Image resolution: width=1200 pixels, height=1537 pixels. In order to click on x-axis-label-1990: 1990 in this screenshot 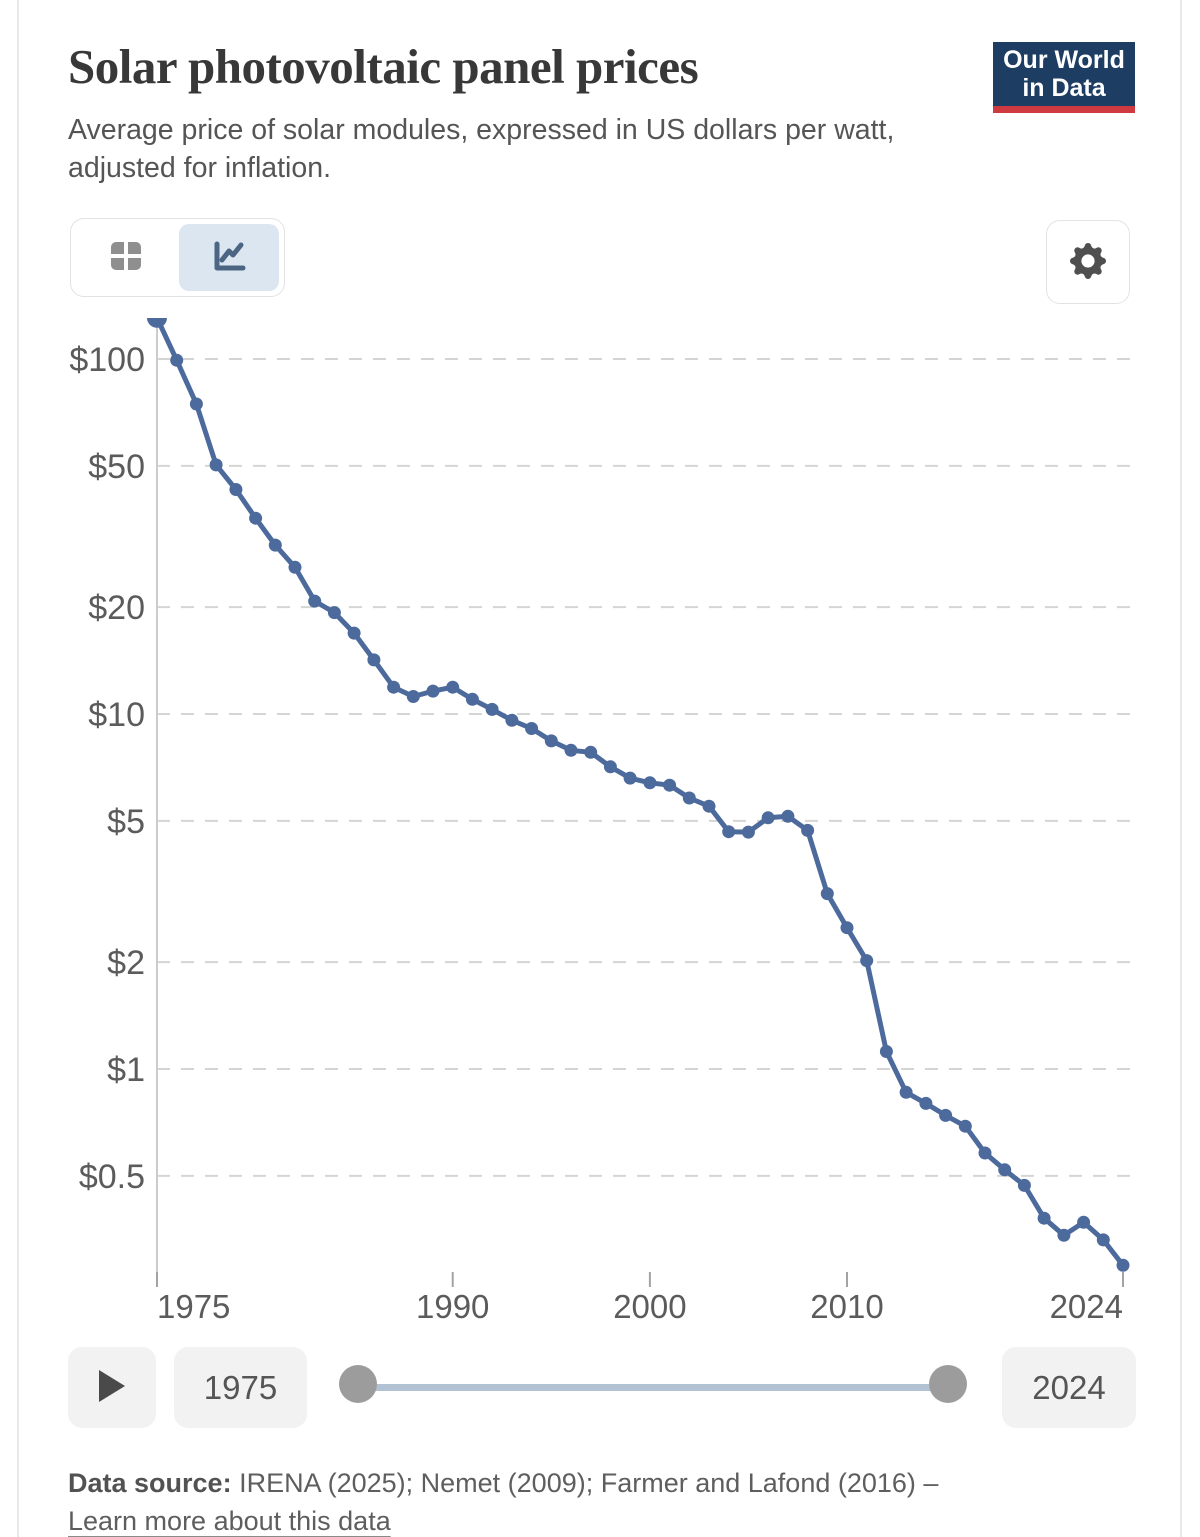, I will do `click(452, 1306)`.